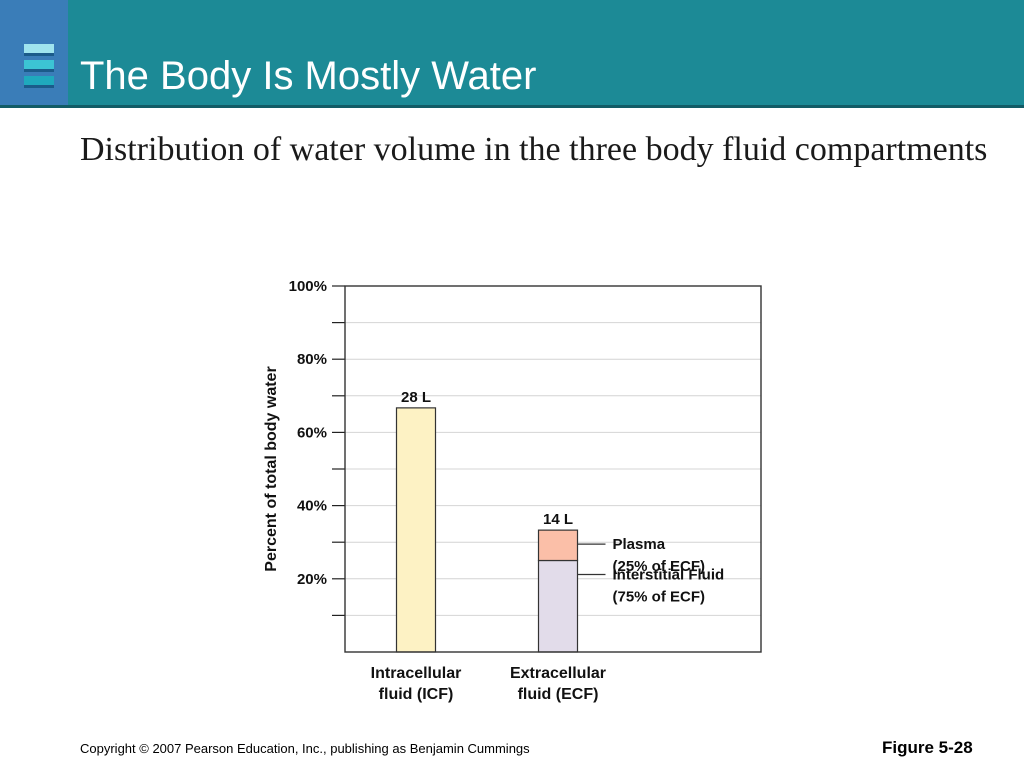 This screenshot has height=768, width=1024. Describe the element at coordinates (659, 566) in the screenshot. I see `segment-annotation-label: (25% of ECF)` at that location.